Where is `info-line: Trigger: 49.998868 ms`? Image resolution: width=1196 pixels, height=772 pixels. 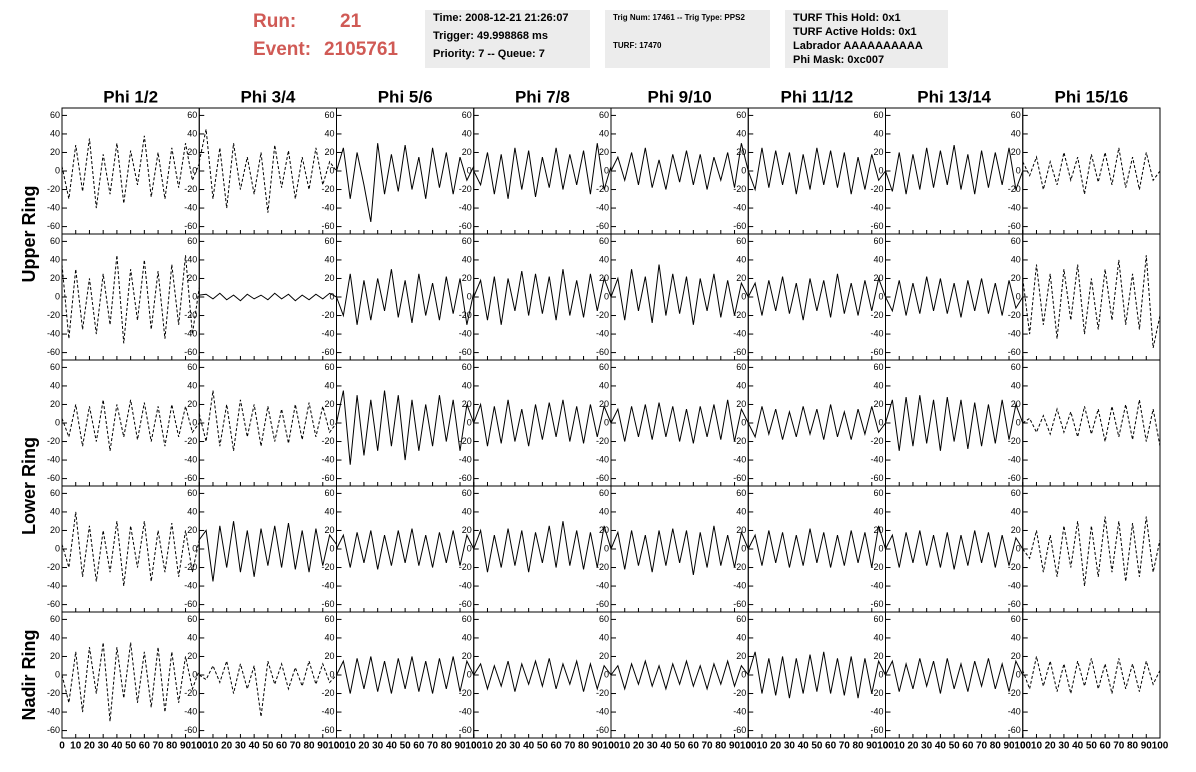
info-line: Trigger: 49.998868 ms is located at coordinates (490, 36).